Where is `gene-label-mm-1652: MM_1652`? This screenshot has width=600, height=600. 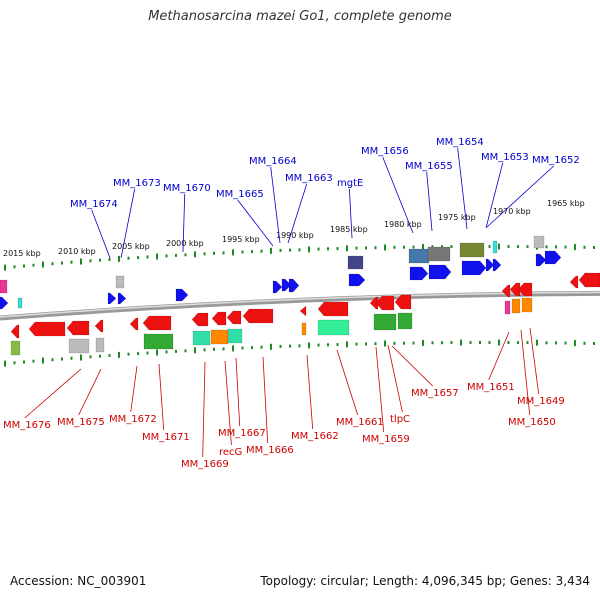 gene-label-mm-1652: MM_1652 is located at coordinates (556, 160).